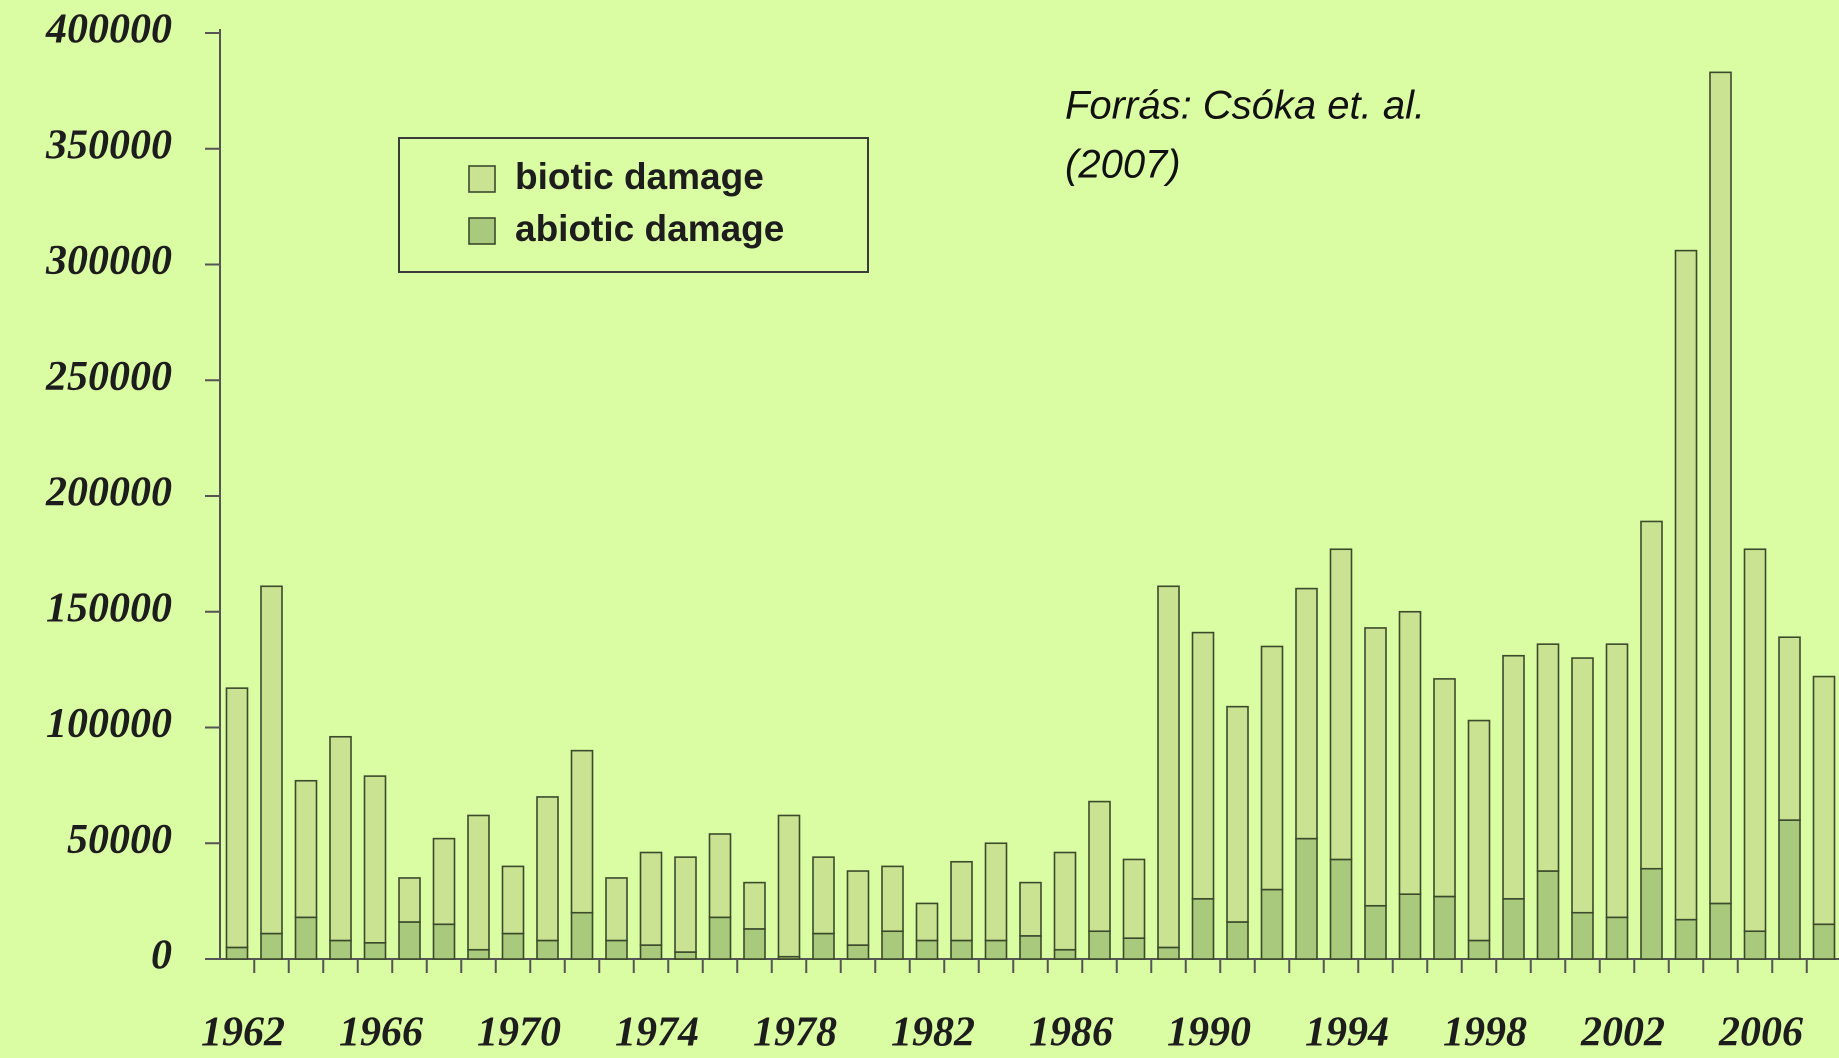  I want to click on y-tick-label: 300000, so click(108, 261).